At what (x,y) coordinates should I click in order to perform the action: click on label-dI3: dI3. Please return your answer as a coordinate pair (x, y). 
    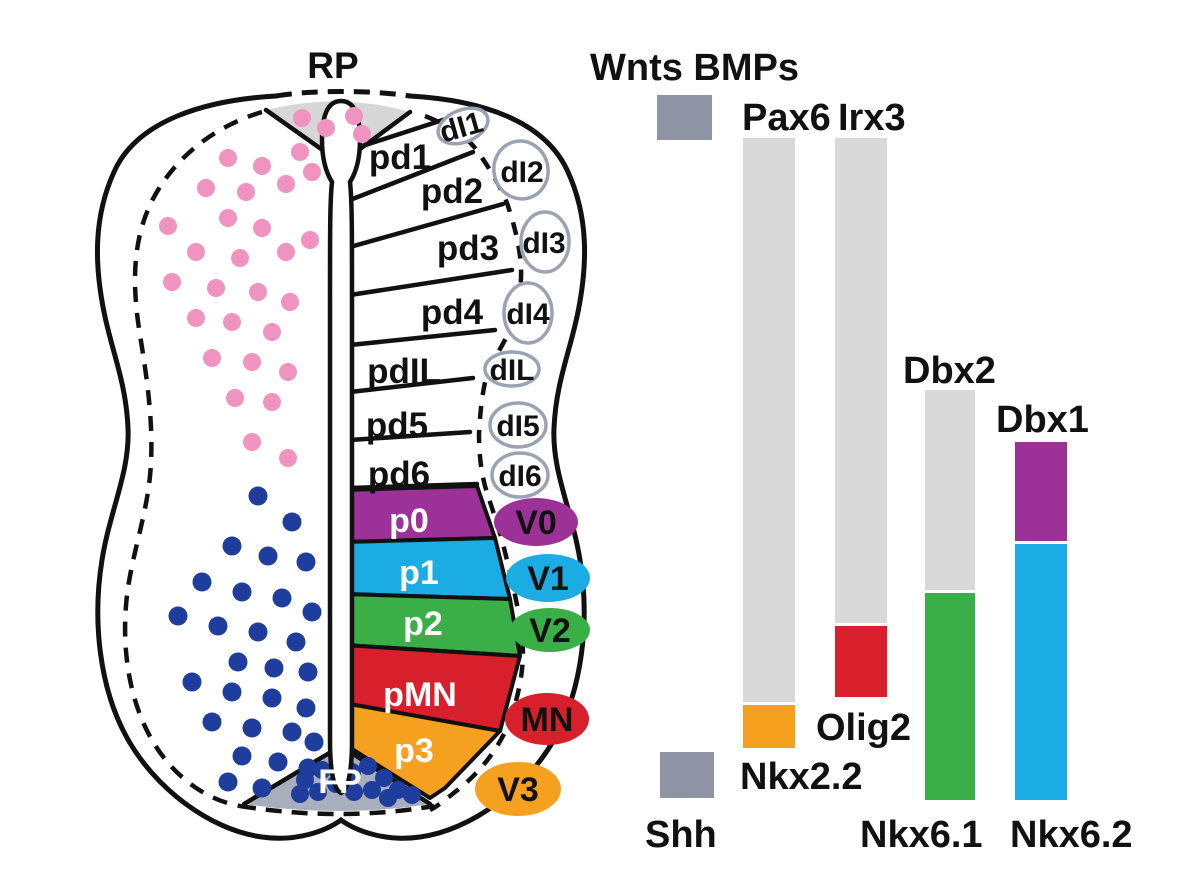
    Looking at the image, I should click on (543, 243).